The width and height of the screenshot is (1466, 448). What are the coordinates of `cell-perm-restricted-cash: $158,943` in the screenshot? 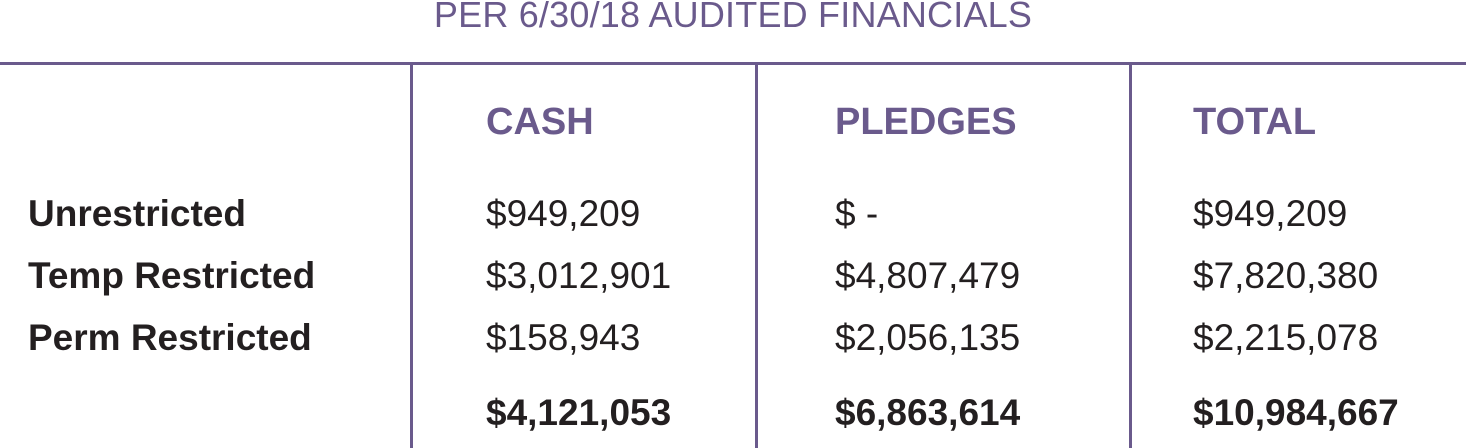 It's located at (563, 337).